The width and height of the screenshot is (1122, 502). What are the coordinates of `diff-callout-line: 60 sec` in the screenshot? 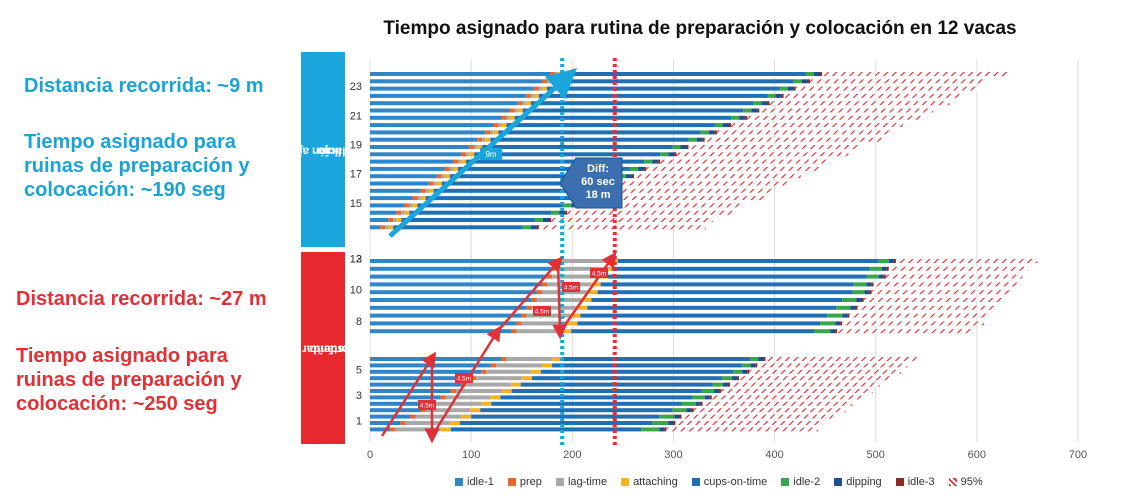 It's located at (598, 182).